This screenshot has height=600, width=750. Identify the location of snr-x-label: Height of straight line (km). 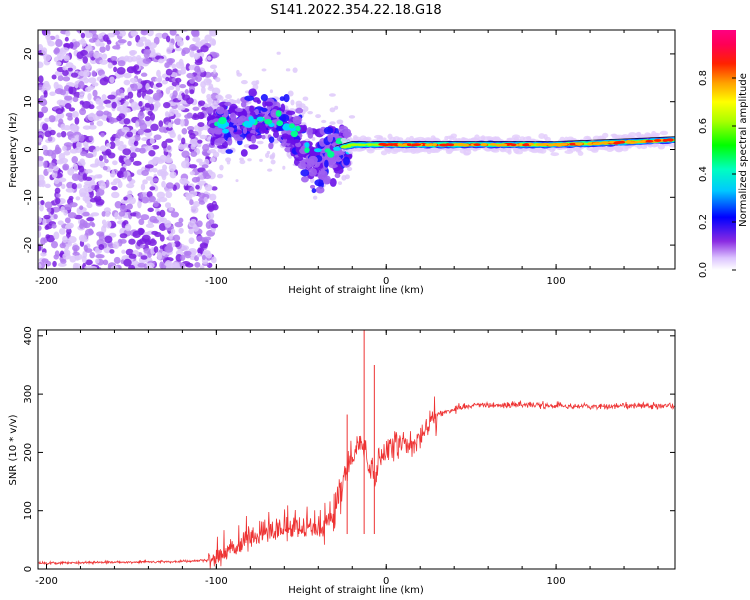
(356, 590).